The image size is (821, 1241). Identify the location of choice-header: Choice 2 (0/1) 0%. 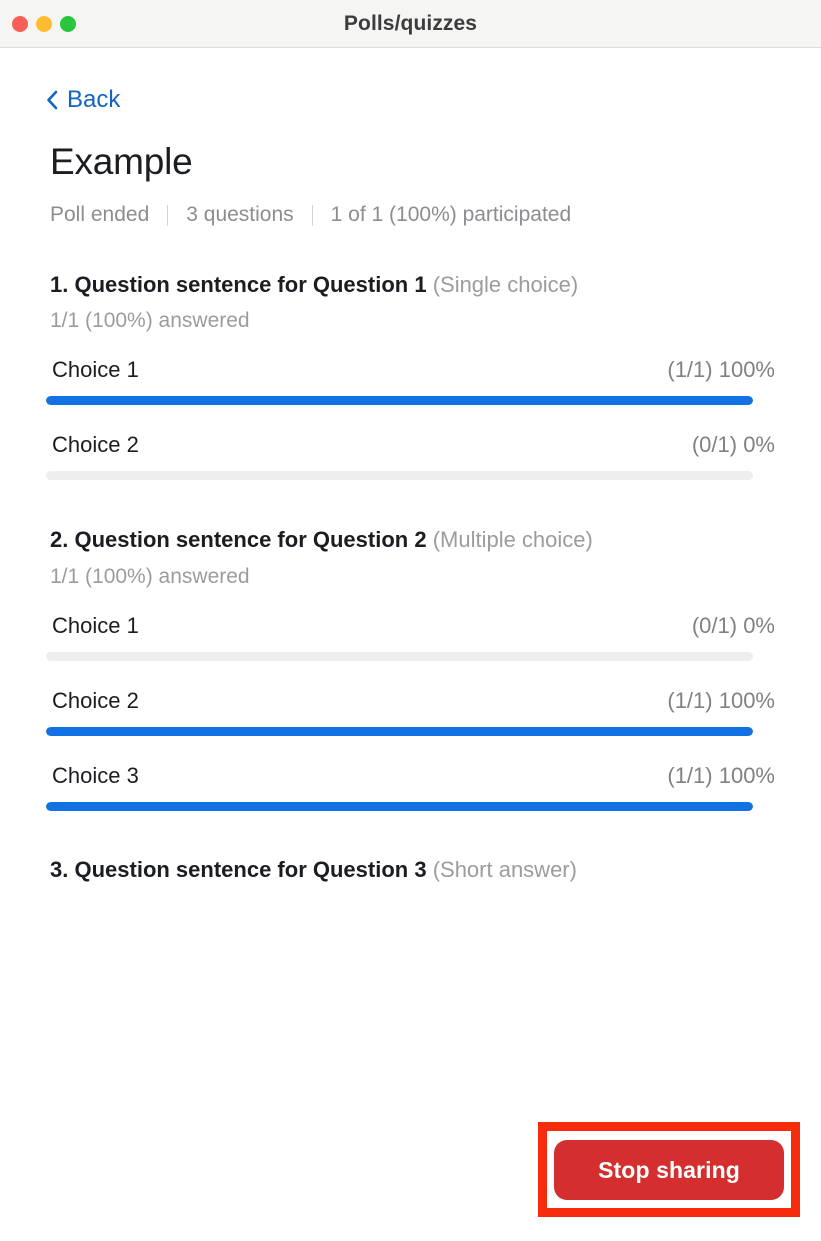
(413, 445).